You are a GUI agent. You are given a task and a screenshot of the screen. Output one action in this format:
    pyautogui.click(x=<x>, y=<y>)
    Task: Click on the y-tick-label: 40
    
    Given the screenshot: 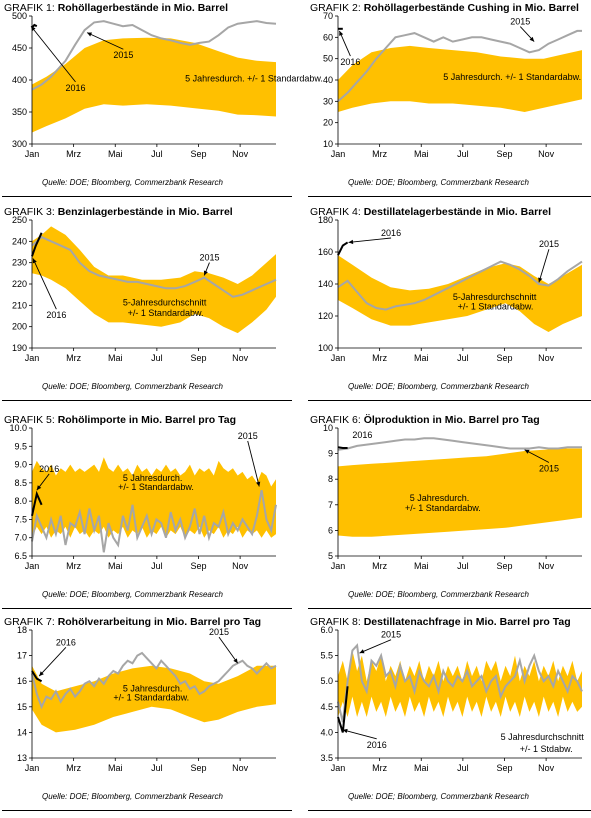 What is the action you would take?
    pyautogui.click(x=328, y=80)
    